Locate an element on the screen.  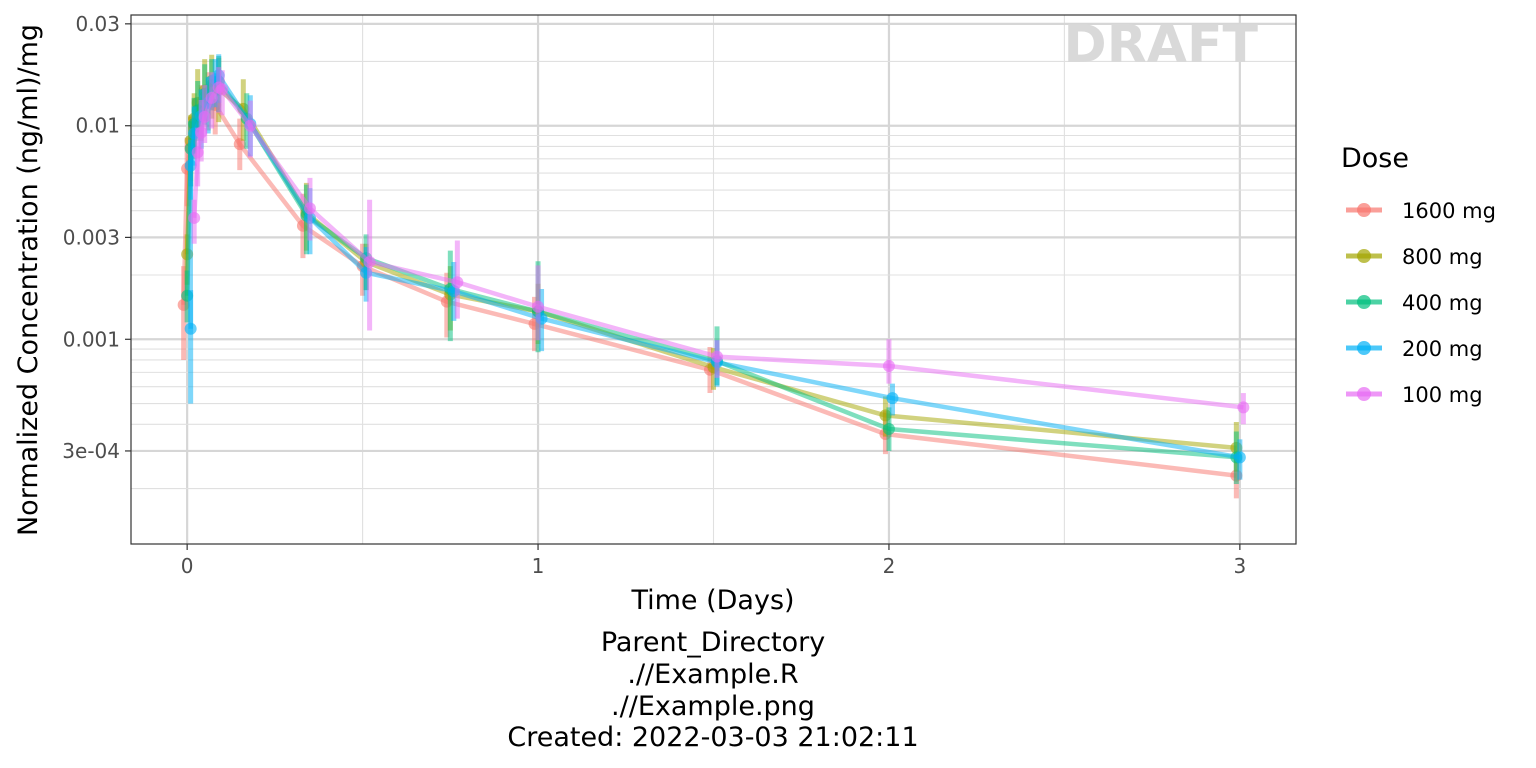
legend: Dose 1600 mg 800 mg 400 mg 200 mg 100 mg is located at coordinates (1418, 275).